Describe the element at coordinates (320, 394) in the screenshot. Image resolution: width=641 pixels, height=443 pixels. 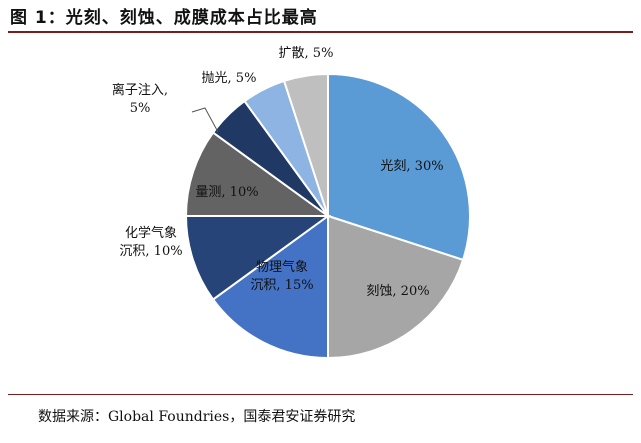
I see `source-rule` at that location.